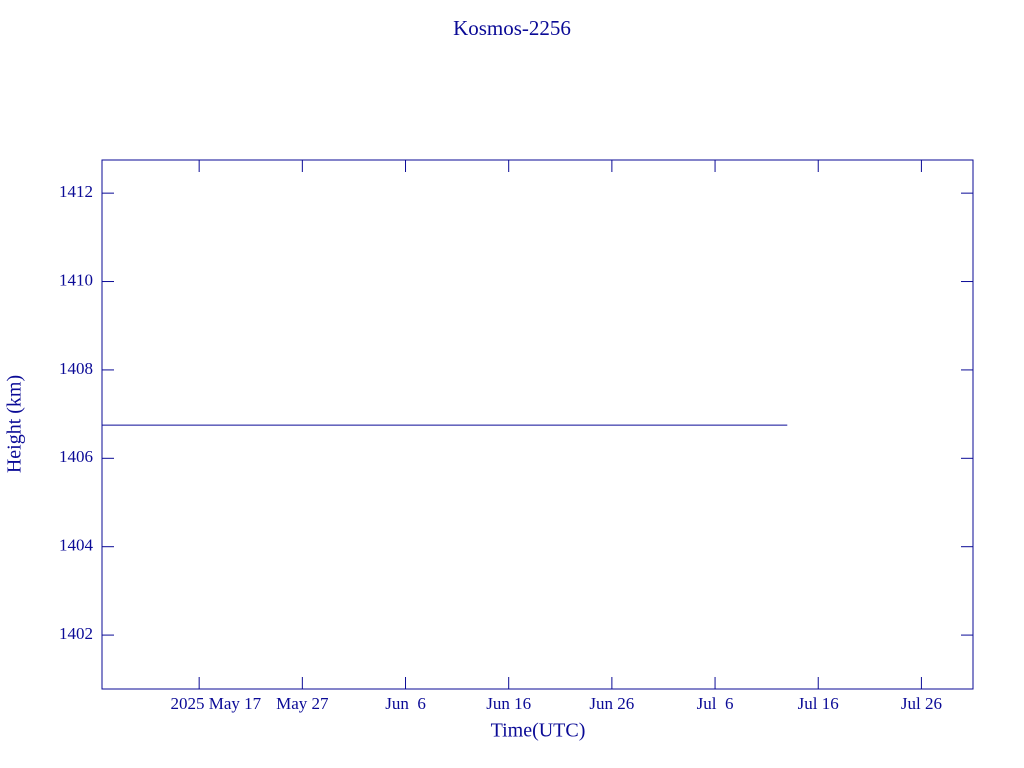 The image size is (1024, 768). What do you see at coordinates (921, 703) in the screenshot?
I see `x-tick-label: Jul 26` at bounding box center [921, 703].